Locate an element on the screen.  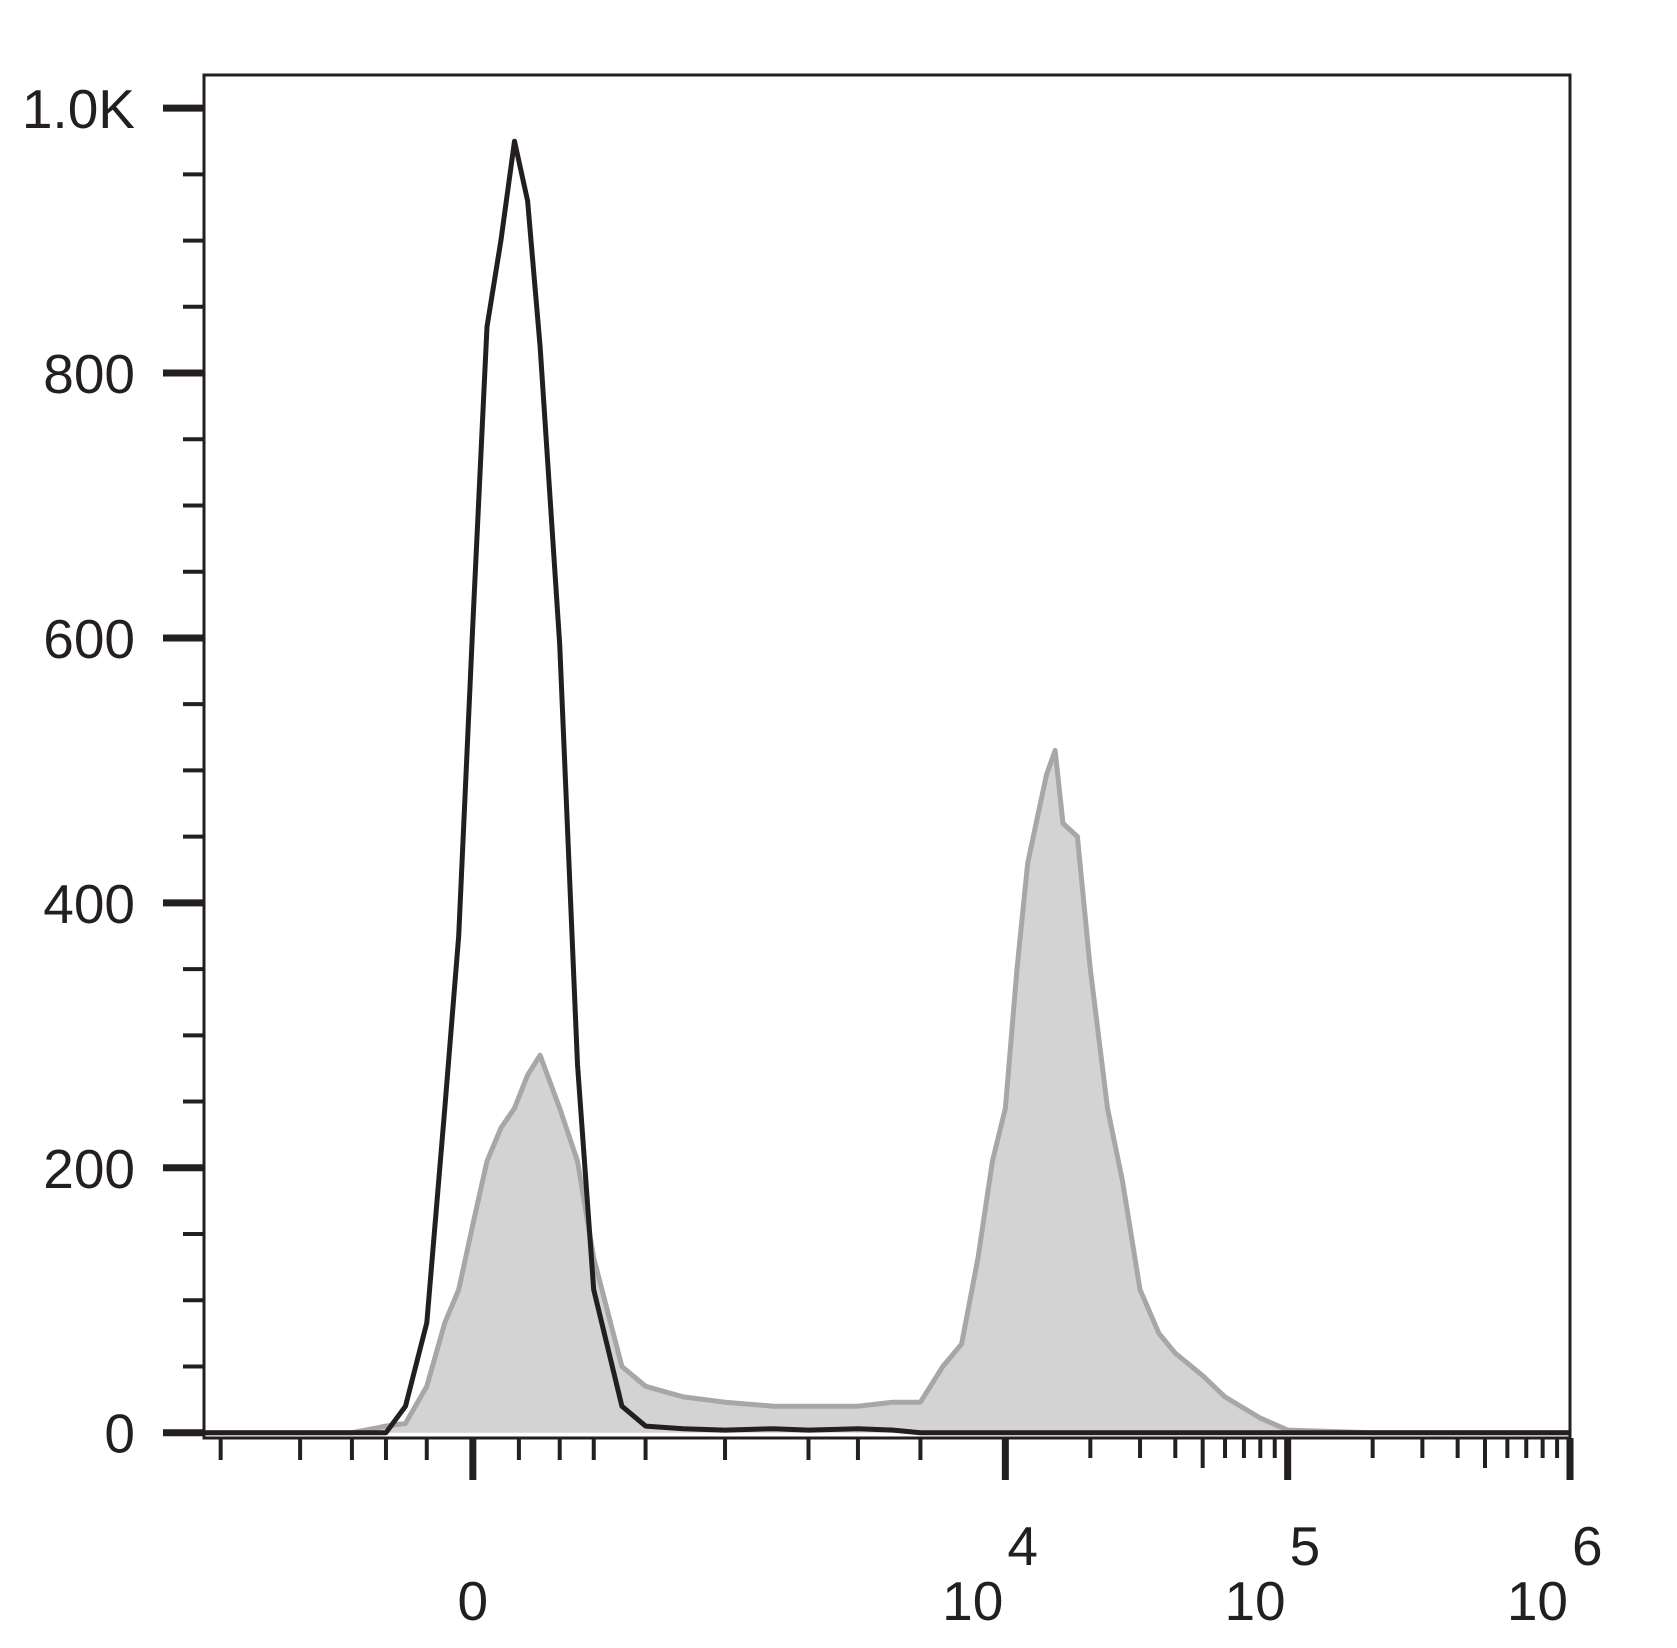
y-tick-label: 0 is located at coordinates (119, 1434).